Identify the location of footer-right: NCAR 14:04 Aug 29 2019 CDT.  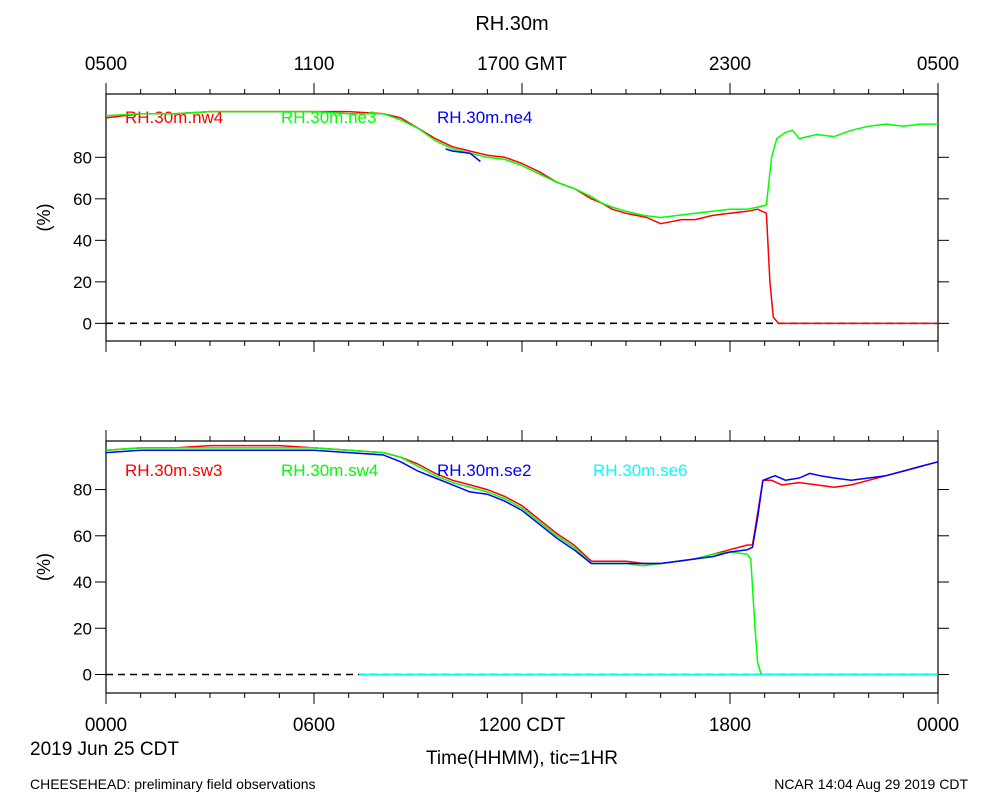
(871, 784).